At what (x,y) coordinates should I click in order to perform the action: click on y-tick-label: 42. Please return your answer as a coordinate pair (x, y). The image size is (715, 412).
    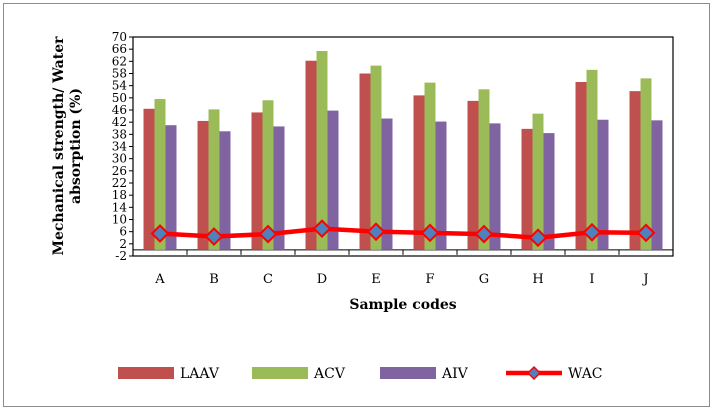
    Looking at the image, I should click on (119, 122).